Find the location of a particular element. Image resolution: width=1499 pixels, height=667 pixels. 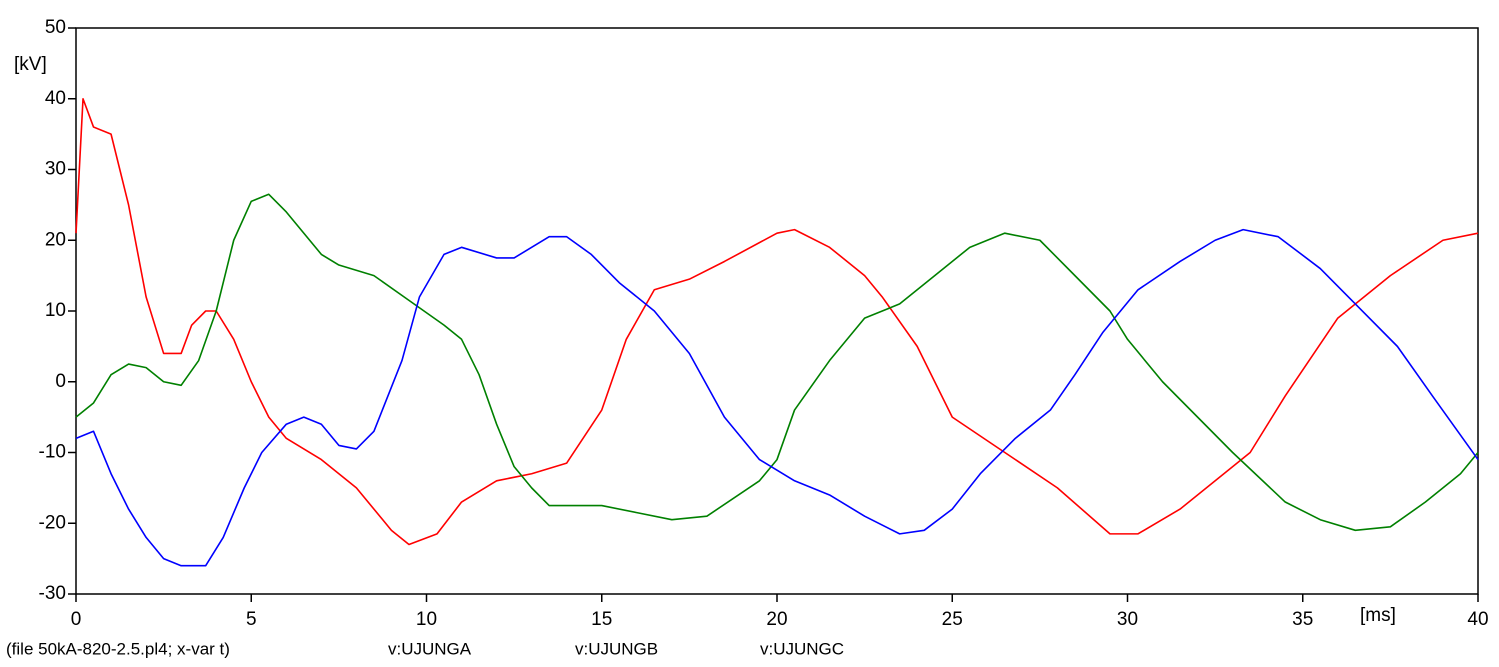

footer: (file 50kA-820-2.5.pl4; x-var t) is located at coordinates (118, 648).